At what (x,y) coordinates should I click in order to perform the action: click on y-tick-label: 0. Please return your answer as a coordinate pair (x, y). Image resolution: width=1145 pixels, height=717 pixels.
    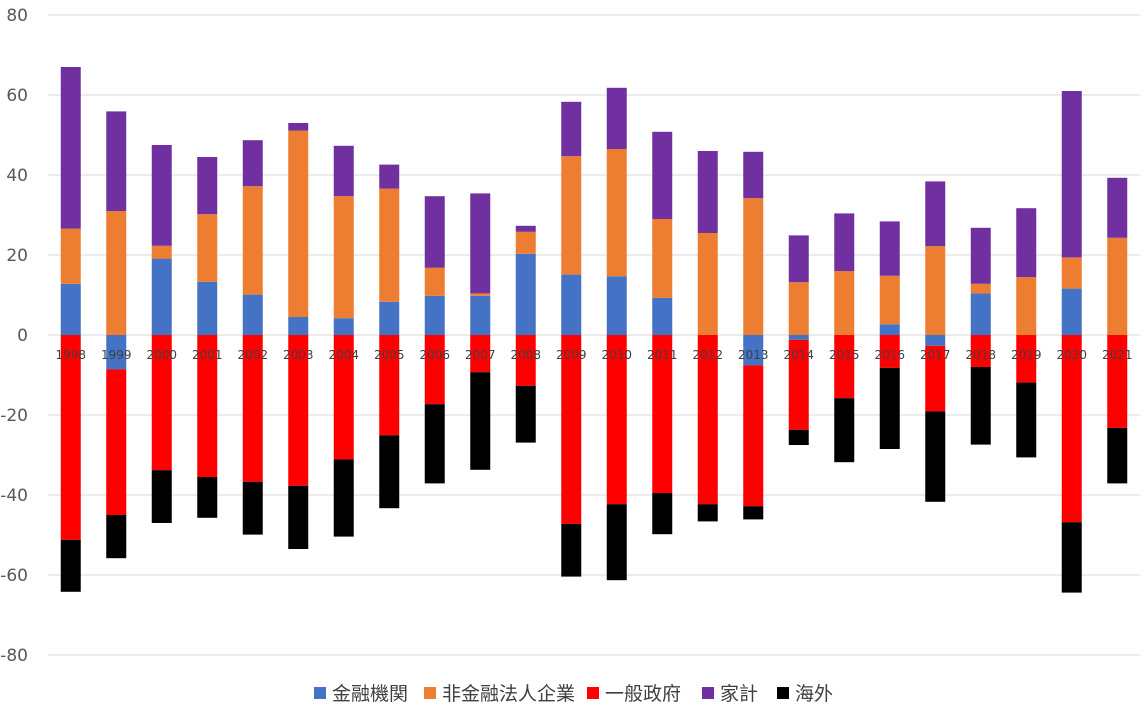
    Looking at the image, I should click on (22, 336).